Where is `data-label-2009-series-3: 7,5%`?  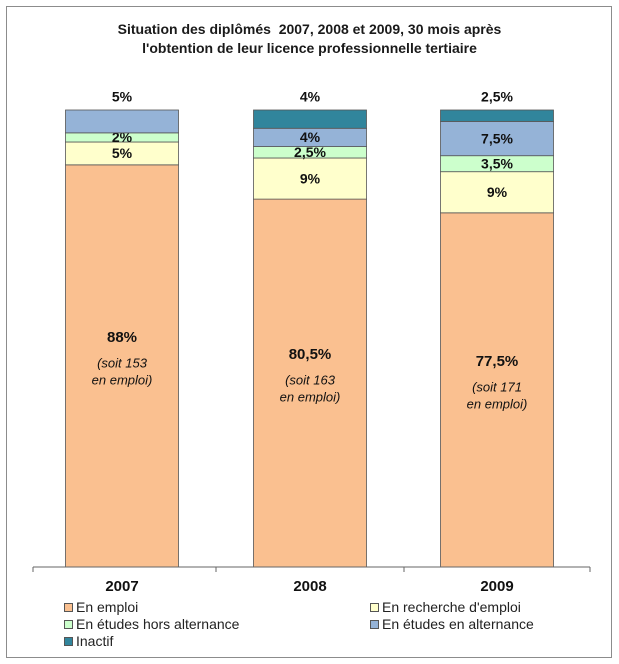 data-label-2009-series-3: 7,5% is located at coordinates (497, 138).